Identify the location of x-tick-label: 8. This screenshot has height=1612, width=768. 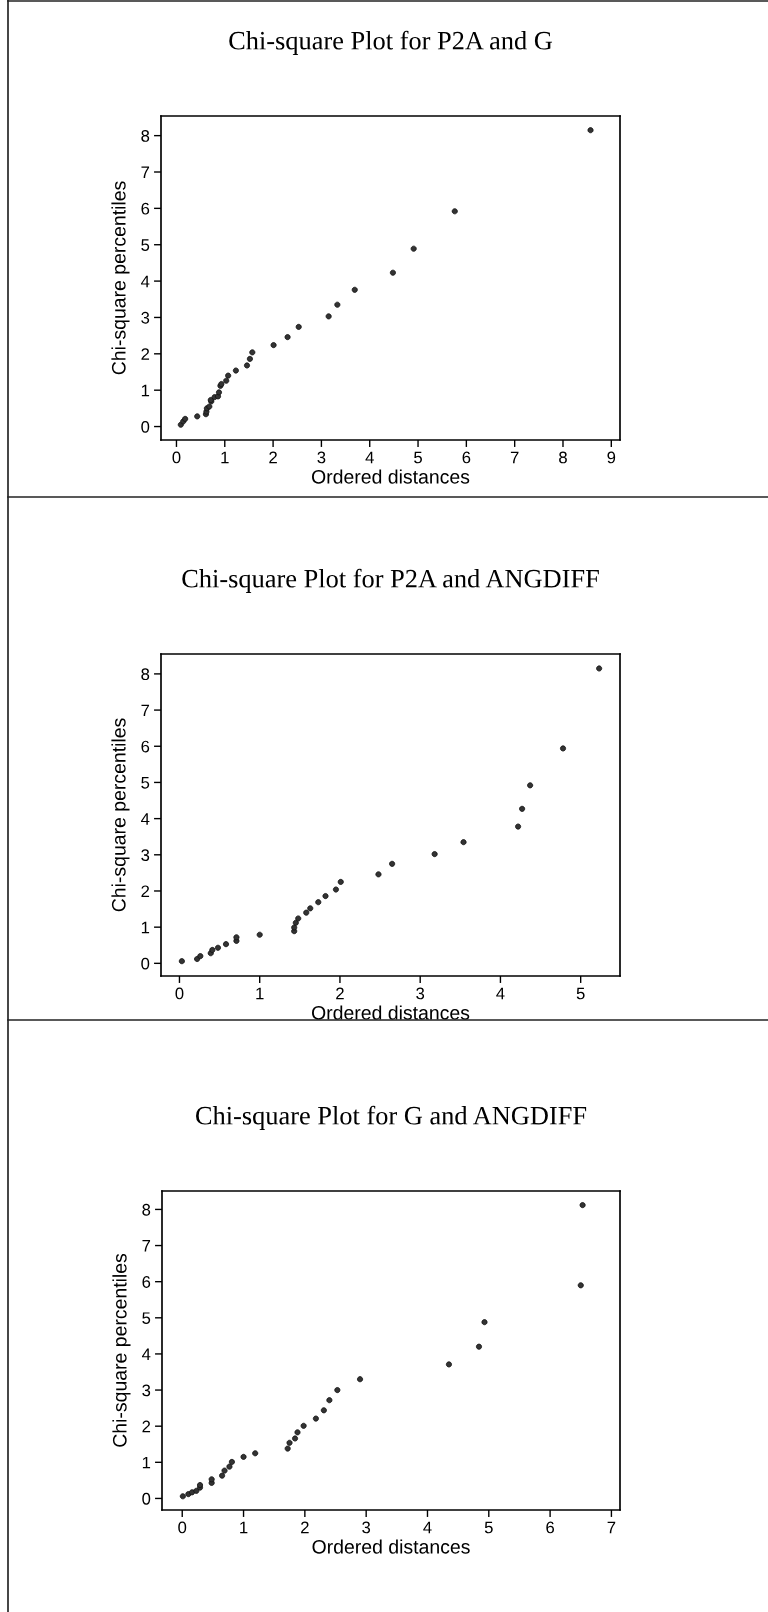
(563, 457).